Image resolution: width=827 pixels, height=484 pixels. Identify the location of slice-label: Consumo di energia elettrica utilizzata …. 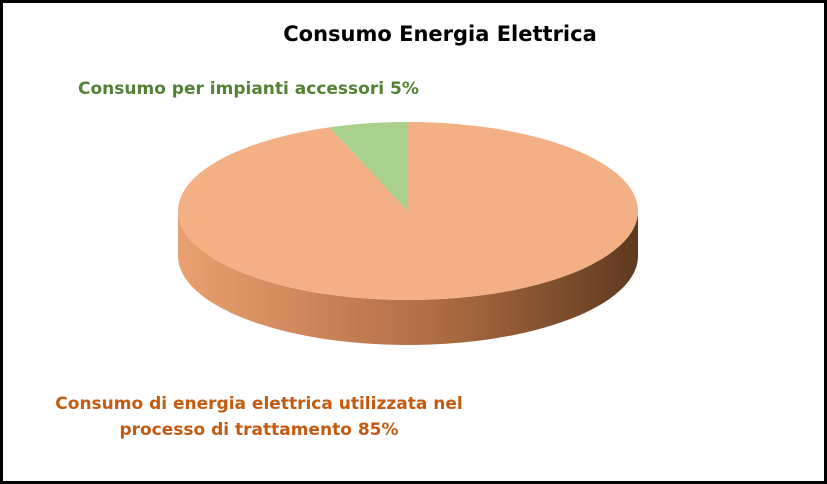
(259, 417).